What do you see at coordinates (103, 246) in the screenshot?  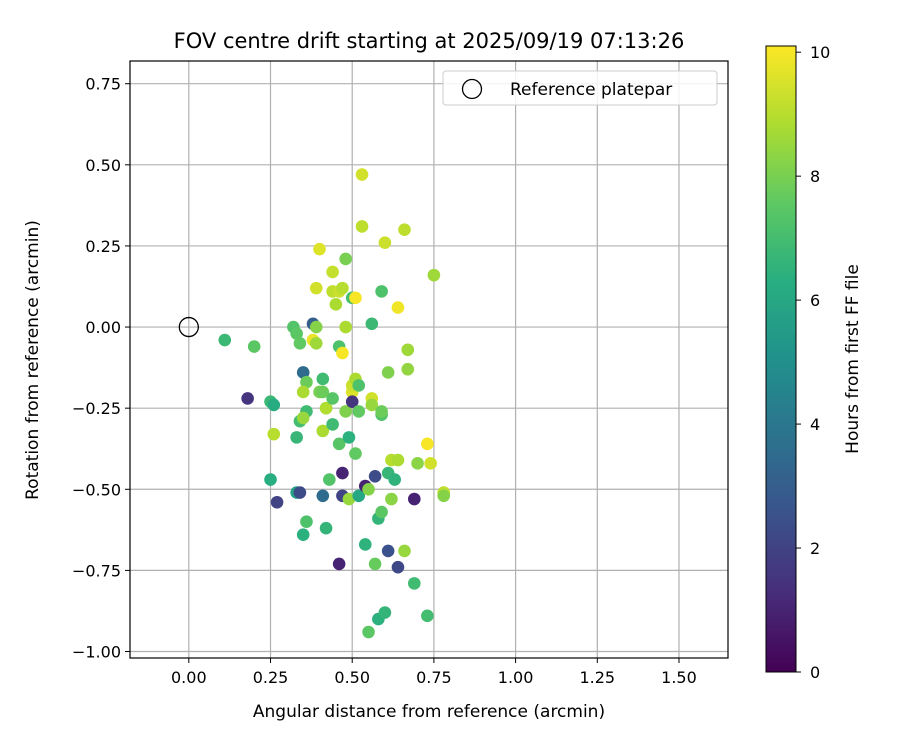 I see `y-tick-label: 0.25` at bounding box center [103, 246].